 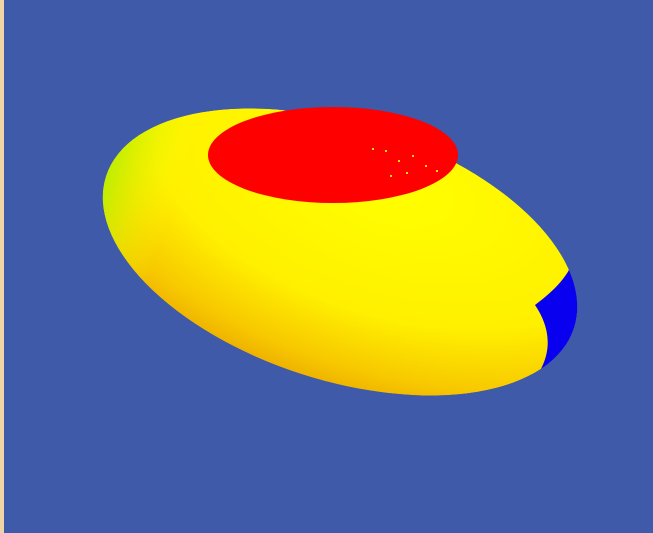 I want to click on left-border, so click(x=2, y=266).